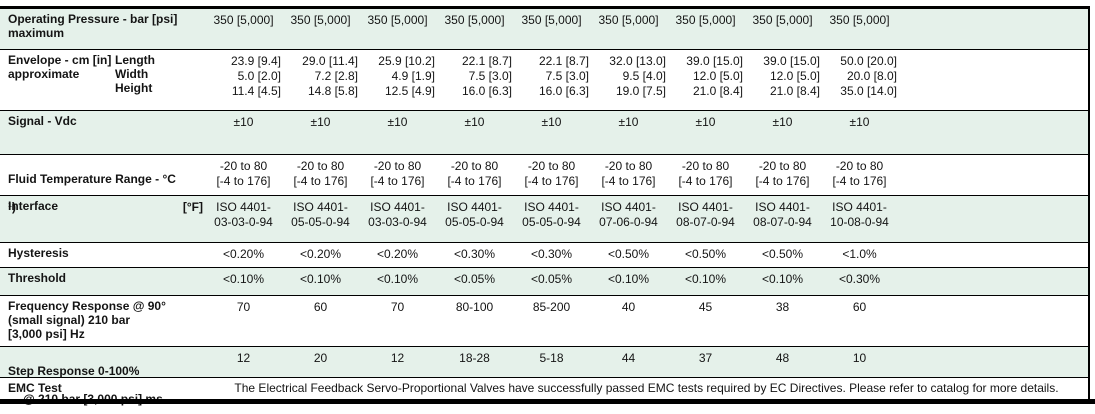  What do you see at coordinates (406, 76) in the screenshot?
I see `envelope-value: 25.9 [10.2] 4.9 [1.9] 12.5 [4.9]` at bounding box center [406, 76].